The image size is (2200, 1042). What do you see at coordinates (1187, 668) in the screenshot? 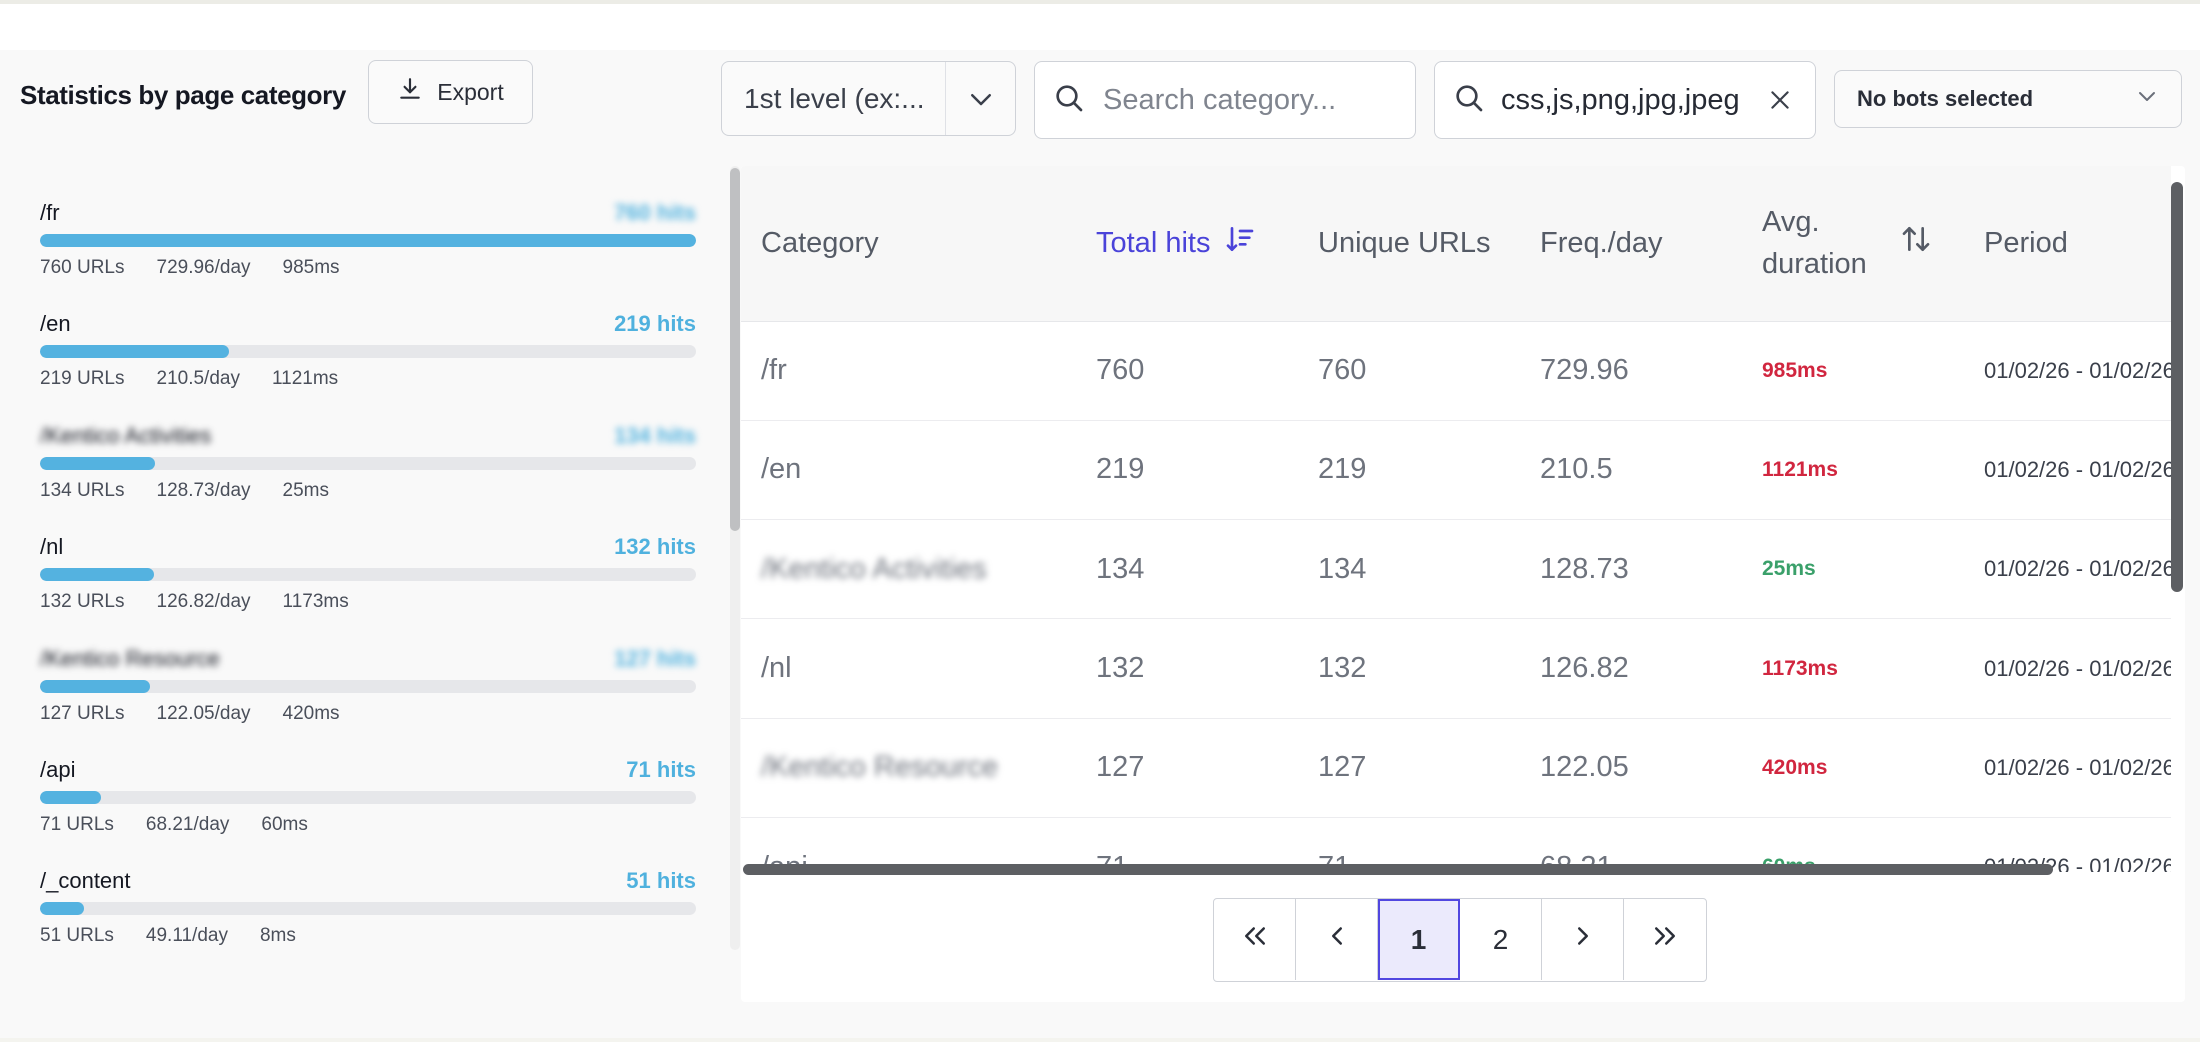
I see `cell-total-hits: 132` at bounding box center [1187, 668].